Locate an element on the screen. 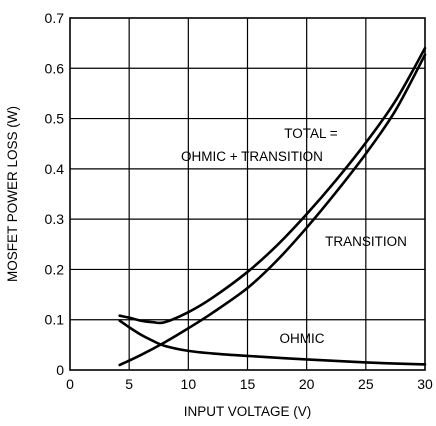 The height and width of the screenshot is (426, 436). x-tick-label: 15 is located at coordinates (248, 384).